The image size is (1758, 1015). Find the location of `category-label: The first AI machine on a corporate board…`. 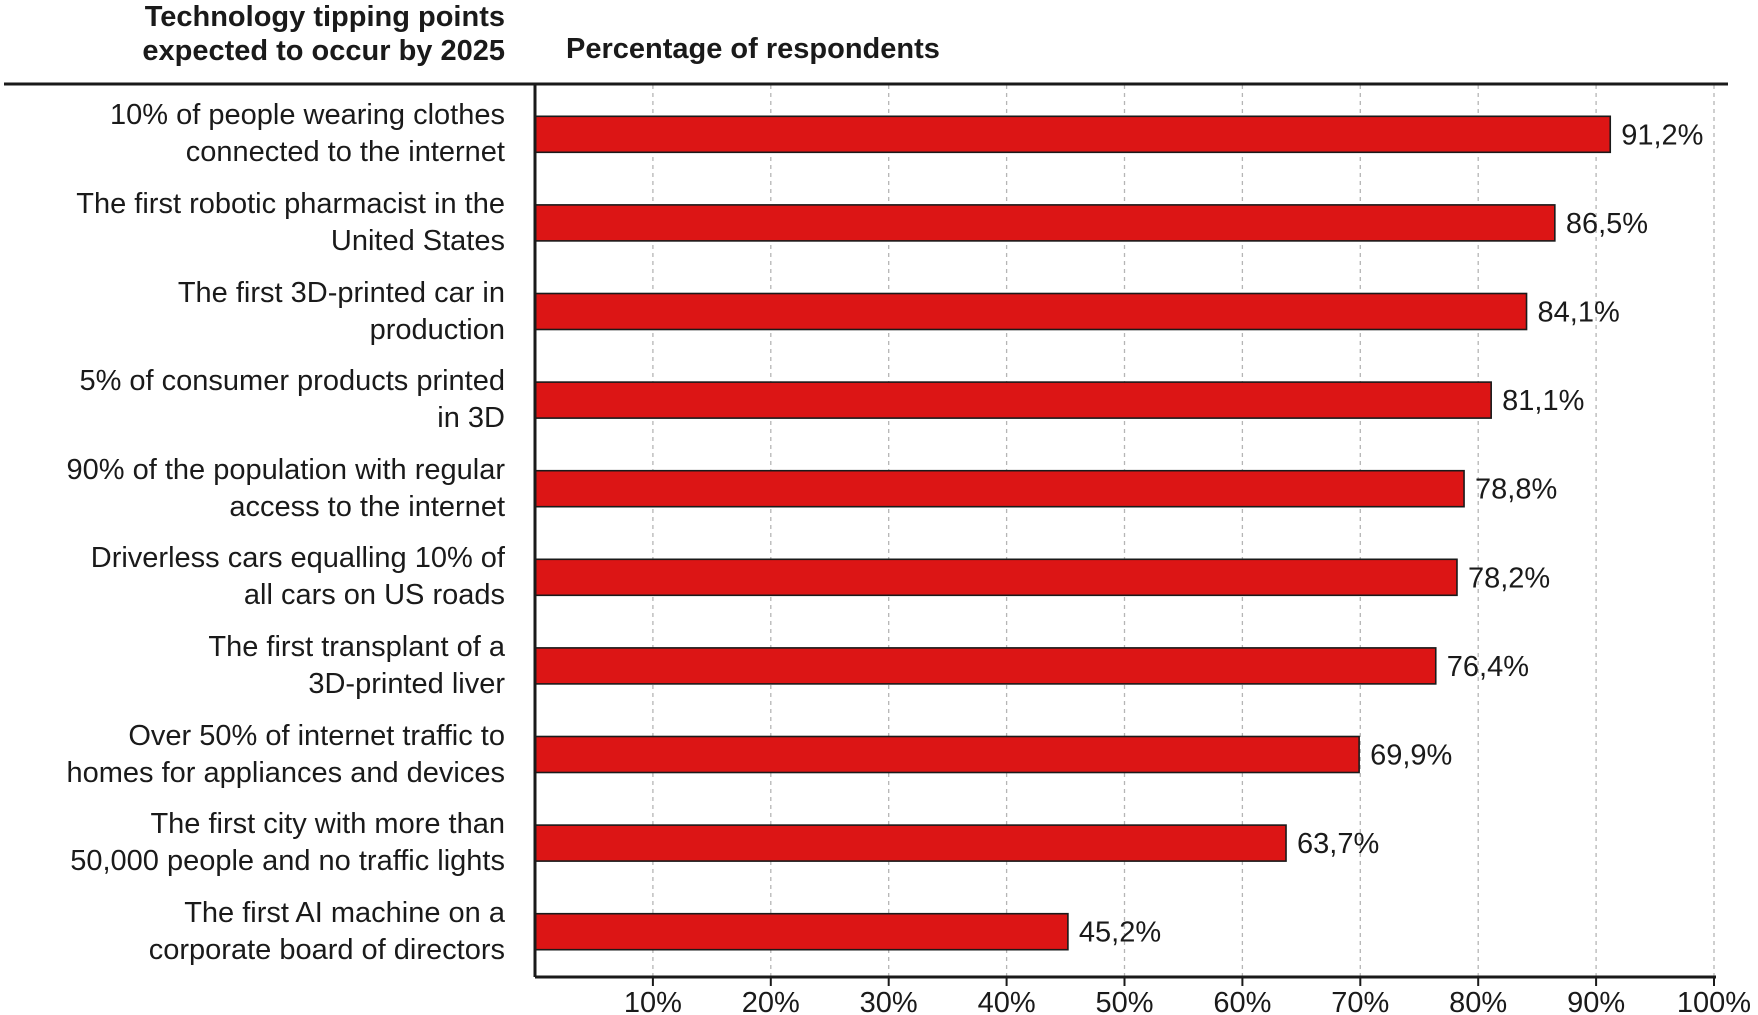

category-label: The first AI machine on a corporate board… is located at coordinates (252, 932).